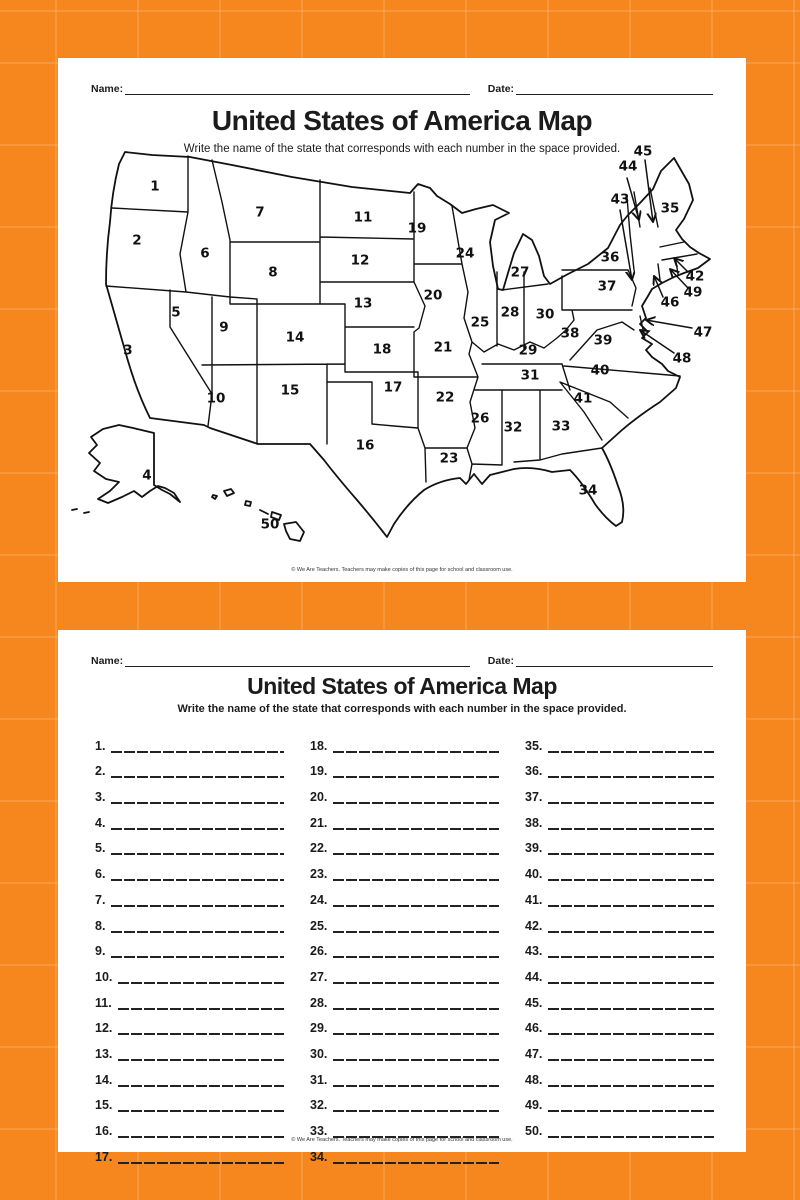 This screenshot has height=1200, width=800. What do you see at coordinates (127, 351) in the screenshot?
I see `map-number-3: 3` at bounding box center [127, 351].